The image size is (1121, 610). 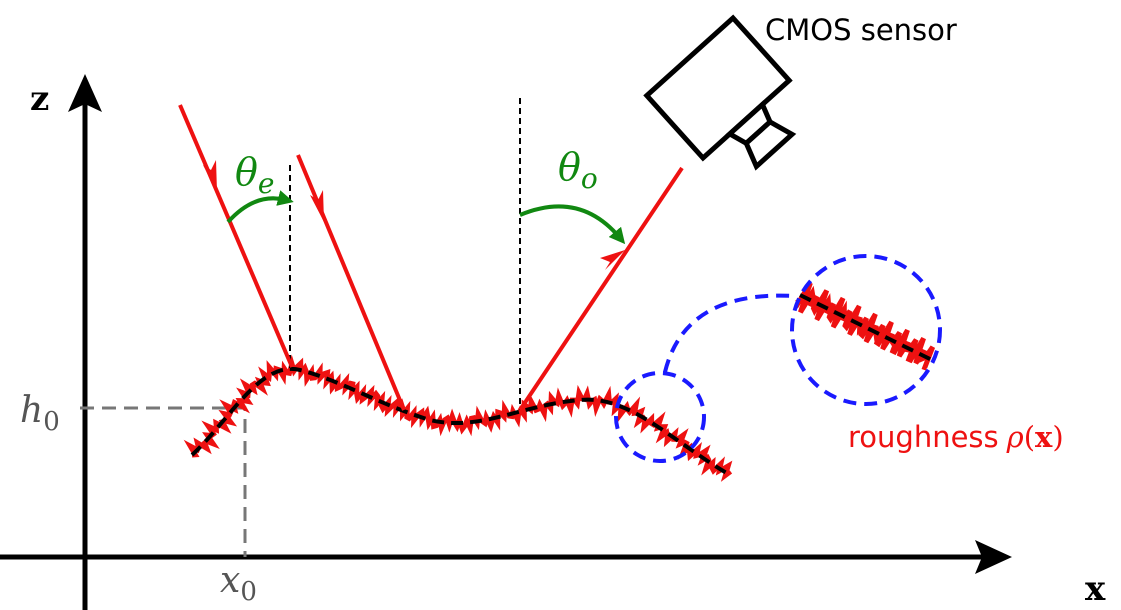 I want to click on rough-detail, so click(x=865, y=326).